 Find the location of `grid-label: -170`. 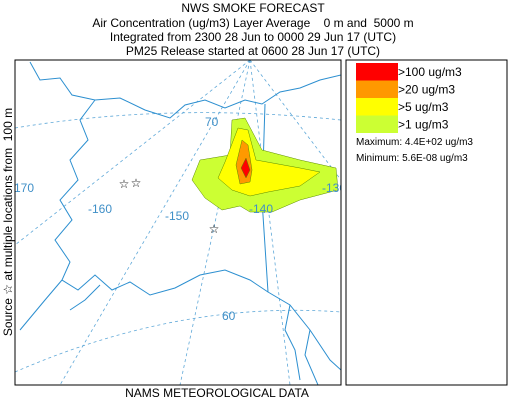

grid-label: -170 is located at coordinates (22, 188).